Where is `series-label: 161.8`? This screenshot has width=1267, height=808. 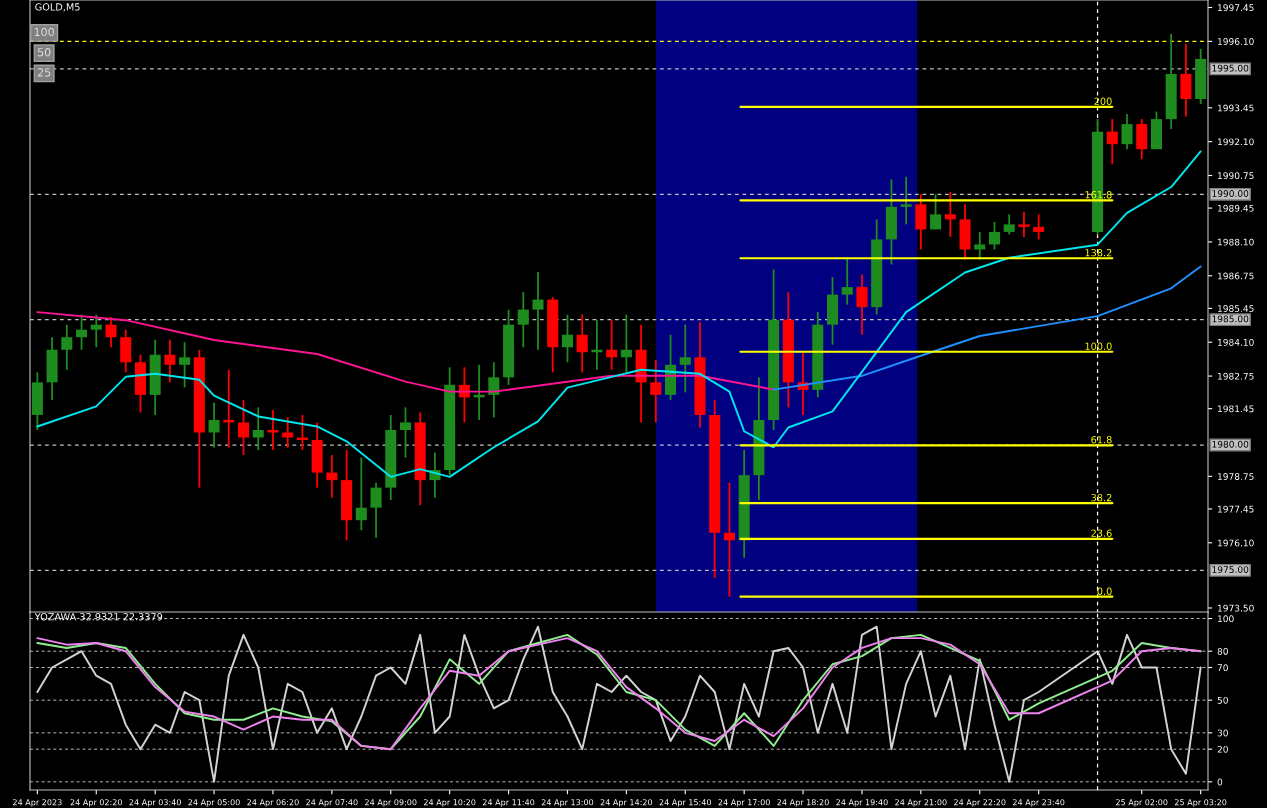 series-label: 161.8 is located at coordinates (1098, 195).